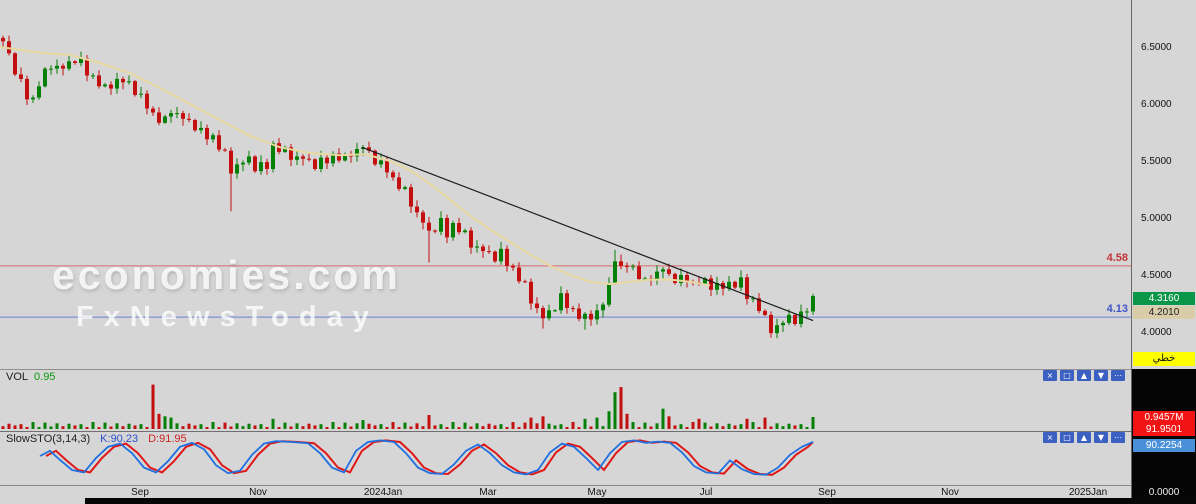 This screenshot has width=1196, height=504. What do you see at coordinates (167, 439) in the screenshot?
I see `stochastic-d-value: D:91.95` at bounding box center [167, 439].